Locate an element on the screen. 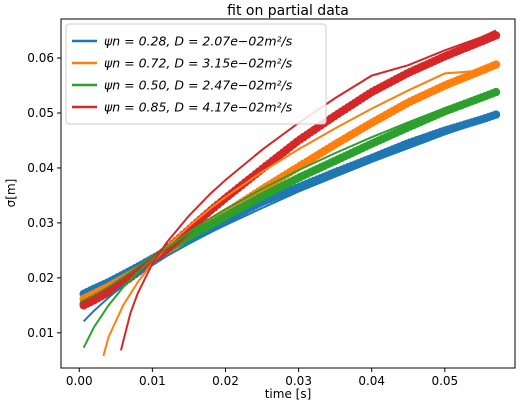 The height and width of the screenshot is (403, 520). y-tick-label: 0.06 is located at coordinates (40, 58).